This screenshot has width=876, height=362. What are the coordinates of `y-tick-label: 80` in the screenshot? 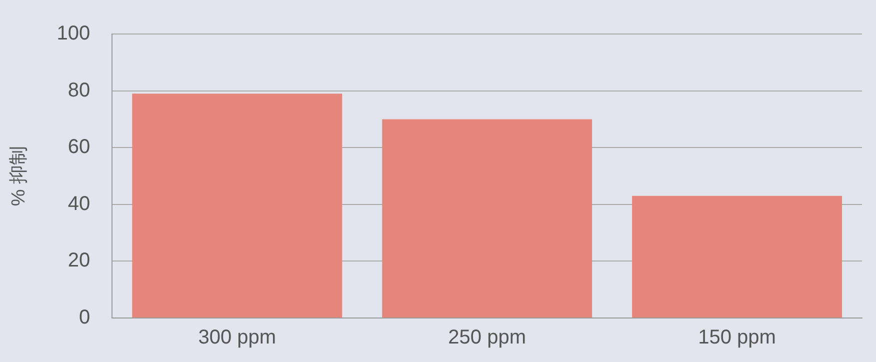 It's located at (79, 90).